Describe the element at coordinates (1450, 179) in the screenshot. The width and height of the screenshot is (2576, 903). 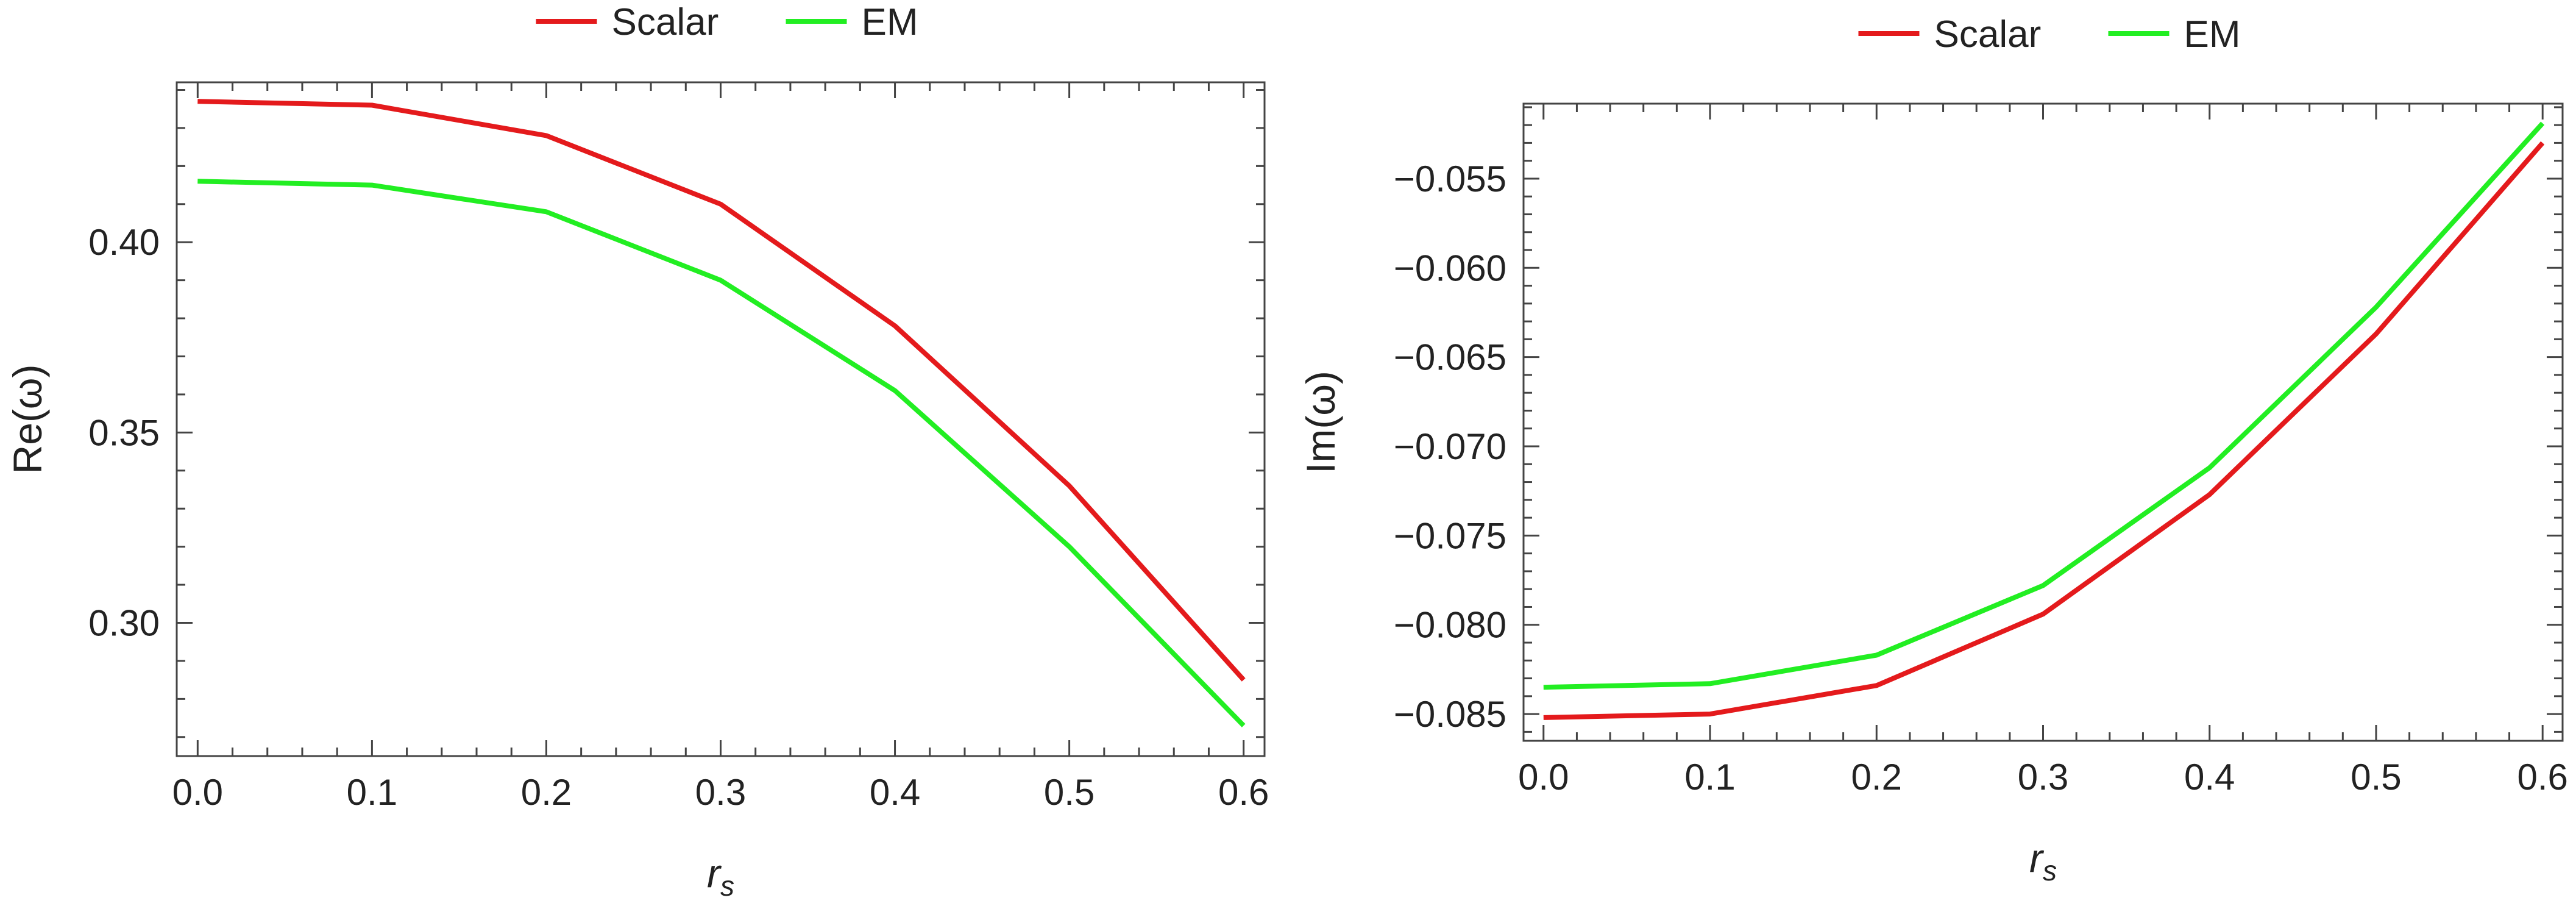
I see `y-tick-label: −0.055` at that location.